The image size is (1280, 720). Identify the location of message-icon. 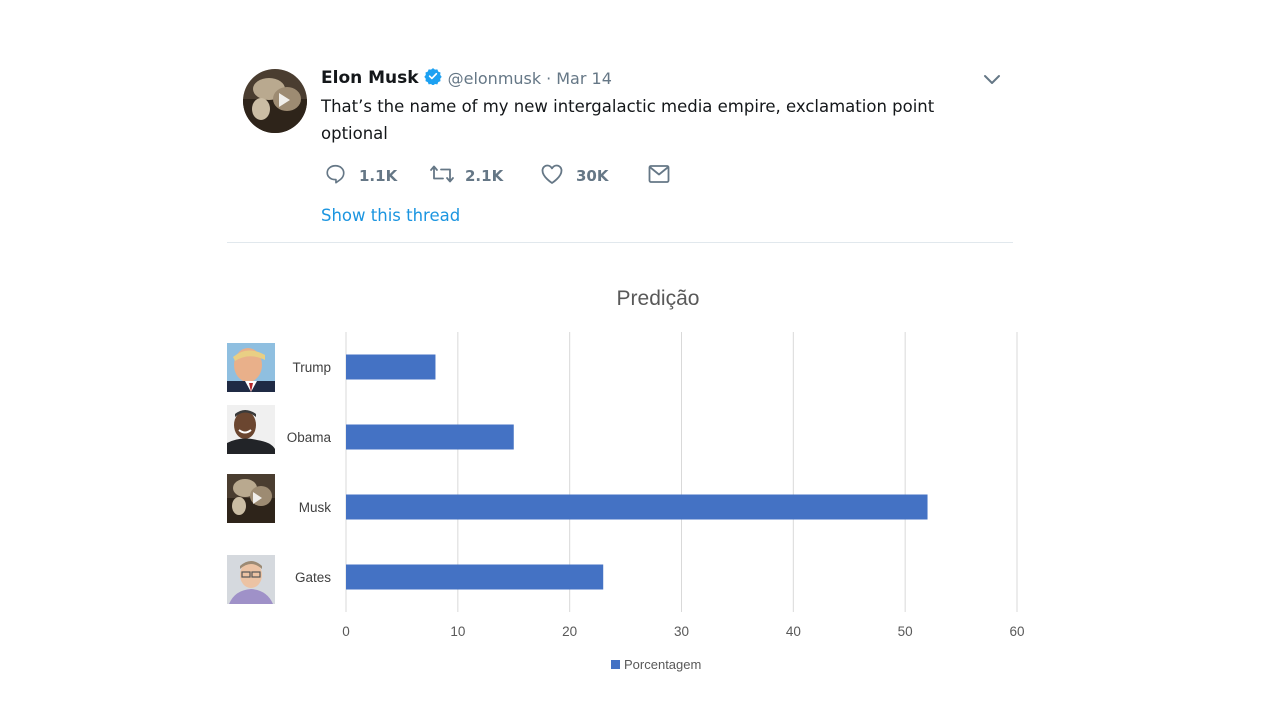
(659, 176).